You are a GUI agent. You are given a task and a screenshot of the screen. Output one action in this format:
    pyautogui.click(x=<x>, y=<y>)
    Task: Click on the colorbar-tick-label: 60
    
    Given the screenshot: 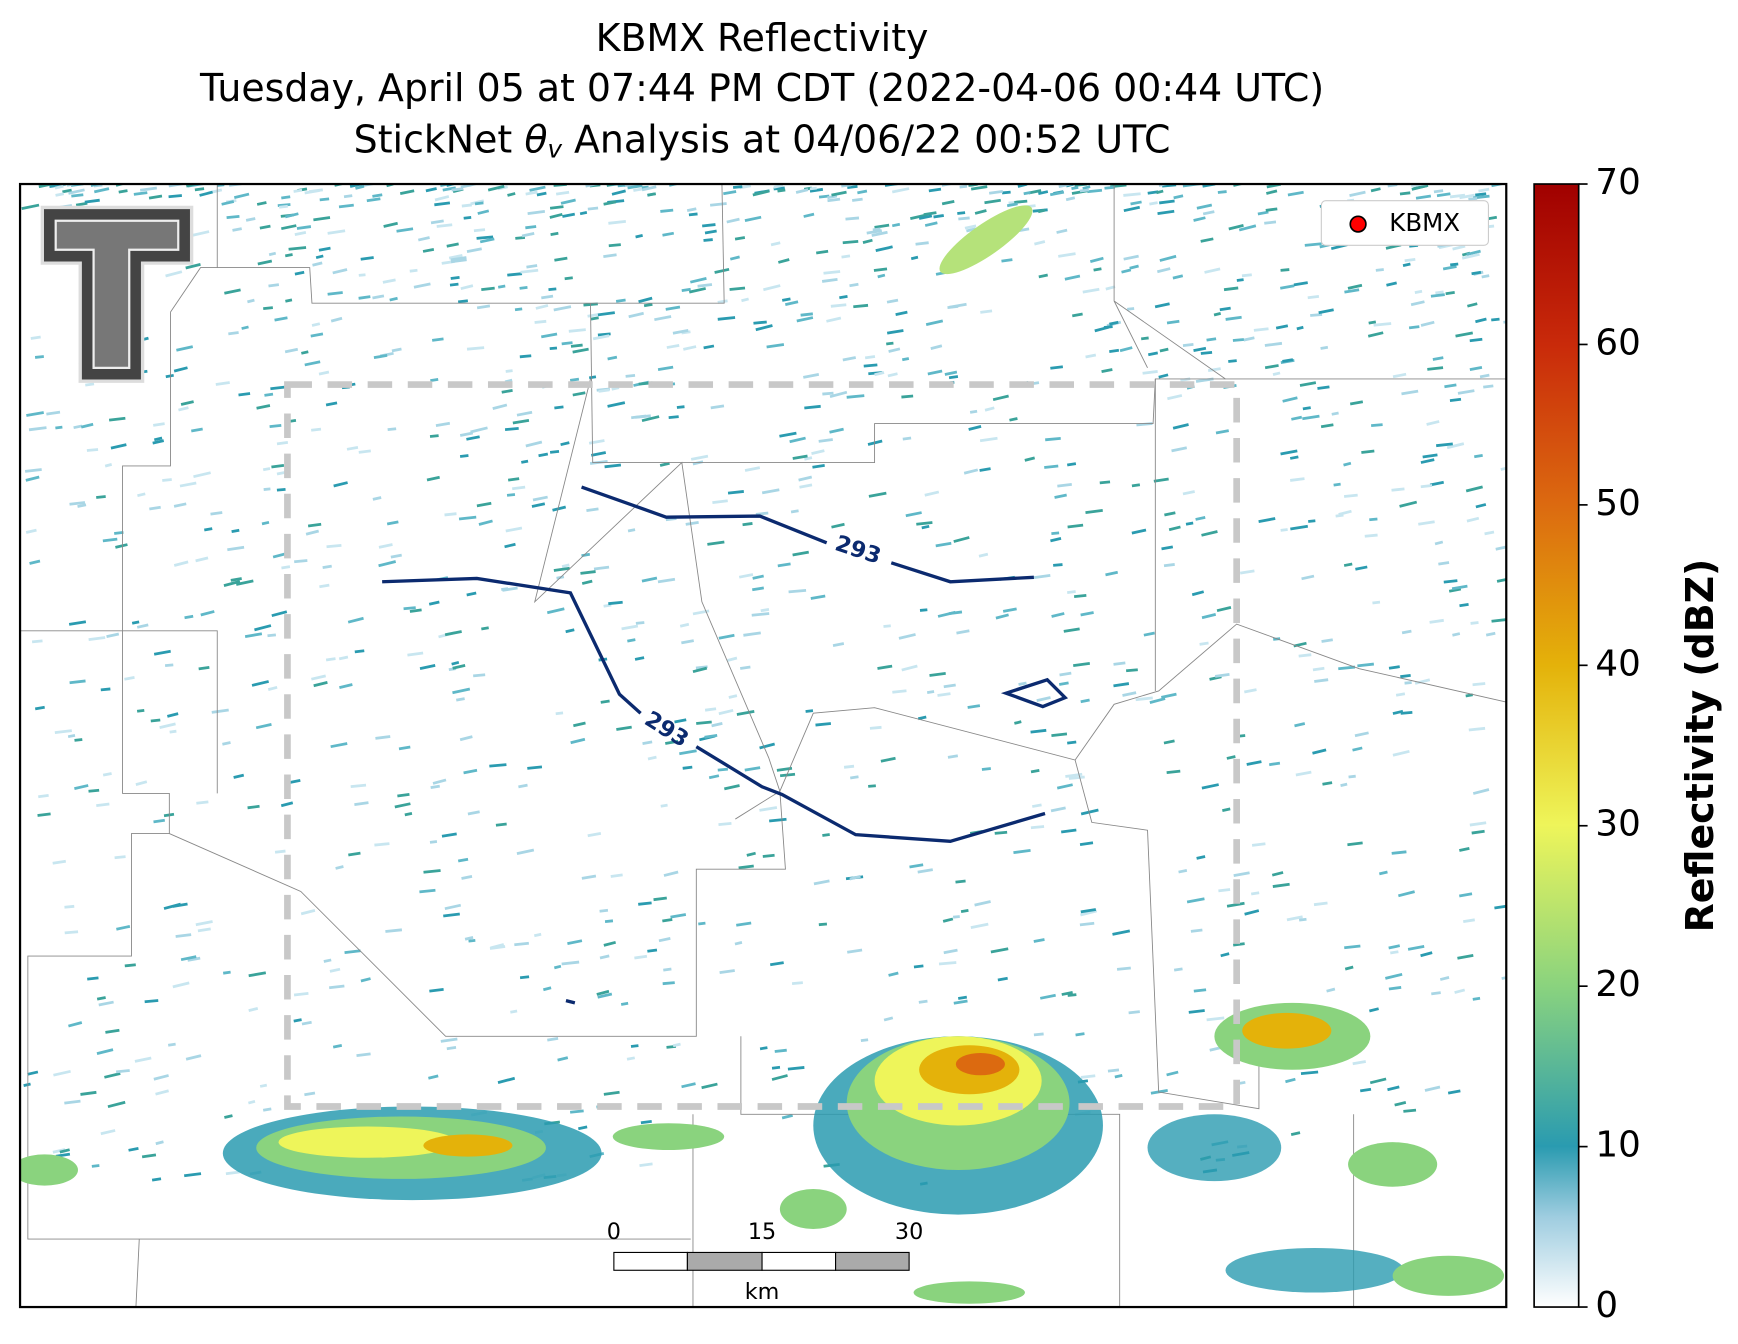 What is the action you would take?
    pyautogui.click(x=1617, y=342)
    